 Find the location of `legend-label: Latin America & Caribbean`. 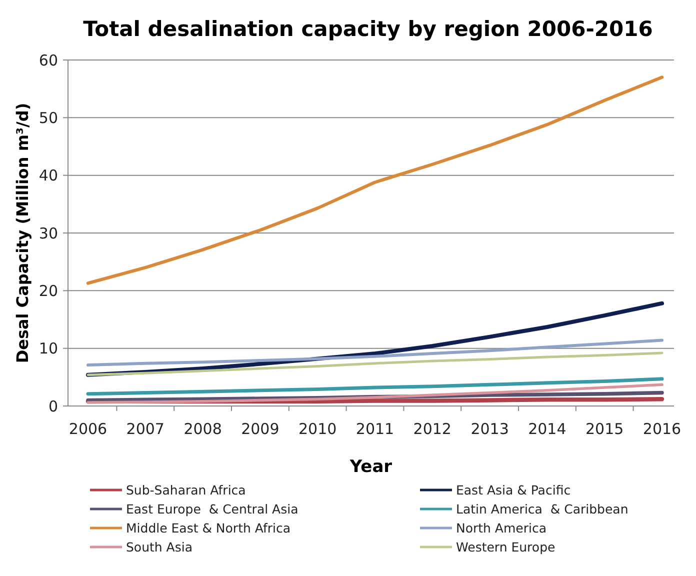

legend-label: Latin America & Caribbean is located at coordinates (542, 508).